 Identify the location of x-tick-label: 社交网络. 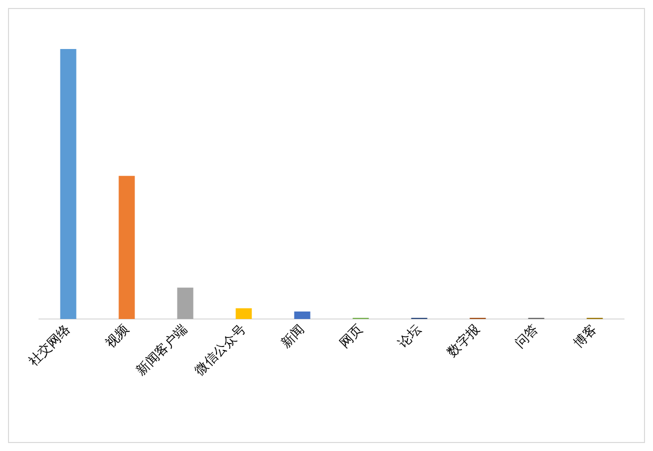
(49, 345).